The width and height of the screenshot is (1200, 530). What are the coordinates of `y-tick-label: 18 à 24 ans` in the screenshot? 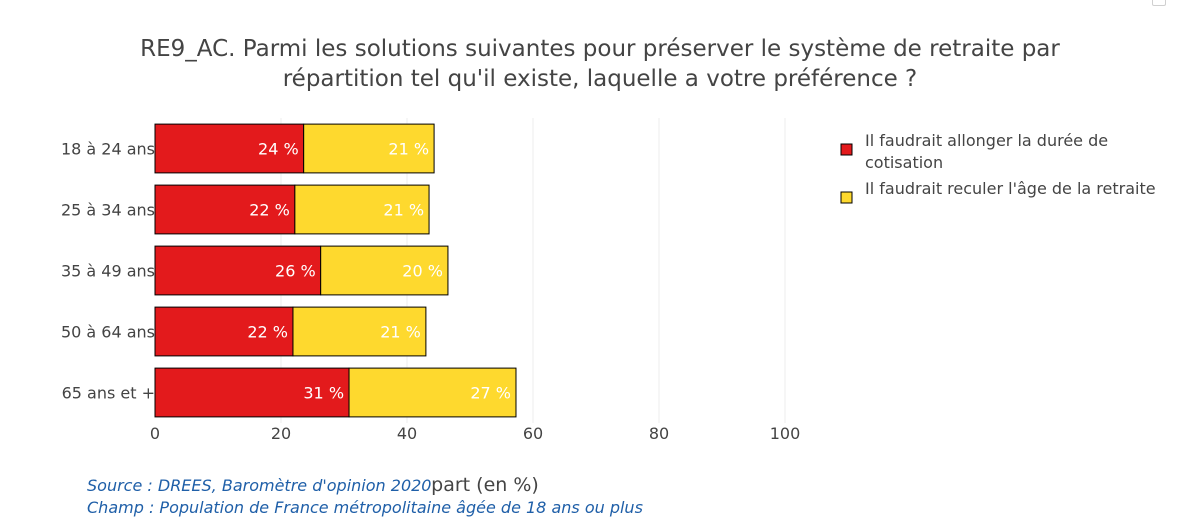 It's located at (108, 149).